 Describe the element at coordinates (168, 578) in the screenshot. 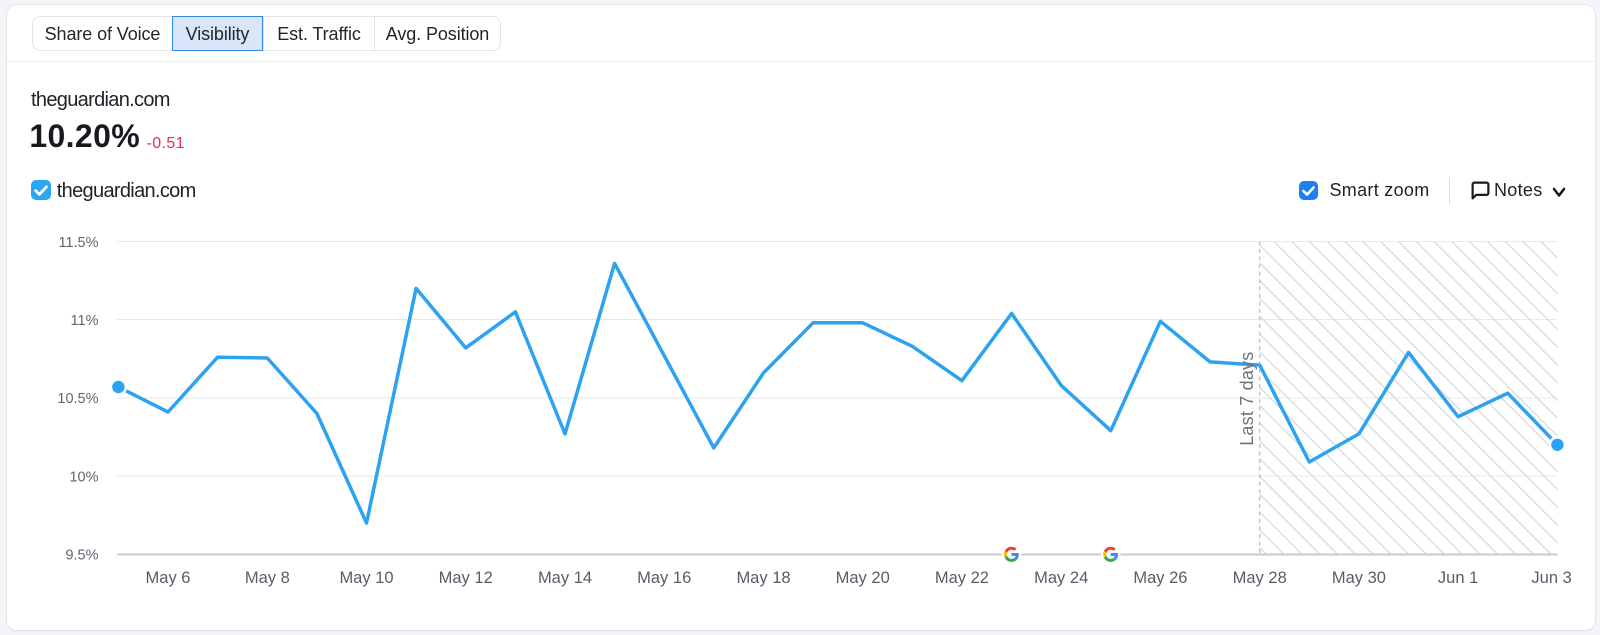

I see `svg-text: May 6` at that location.